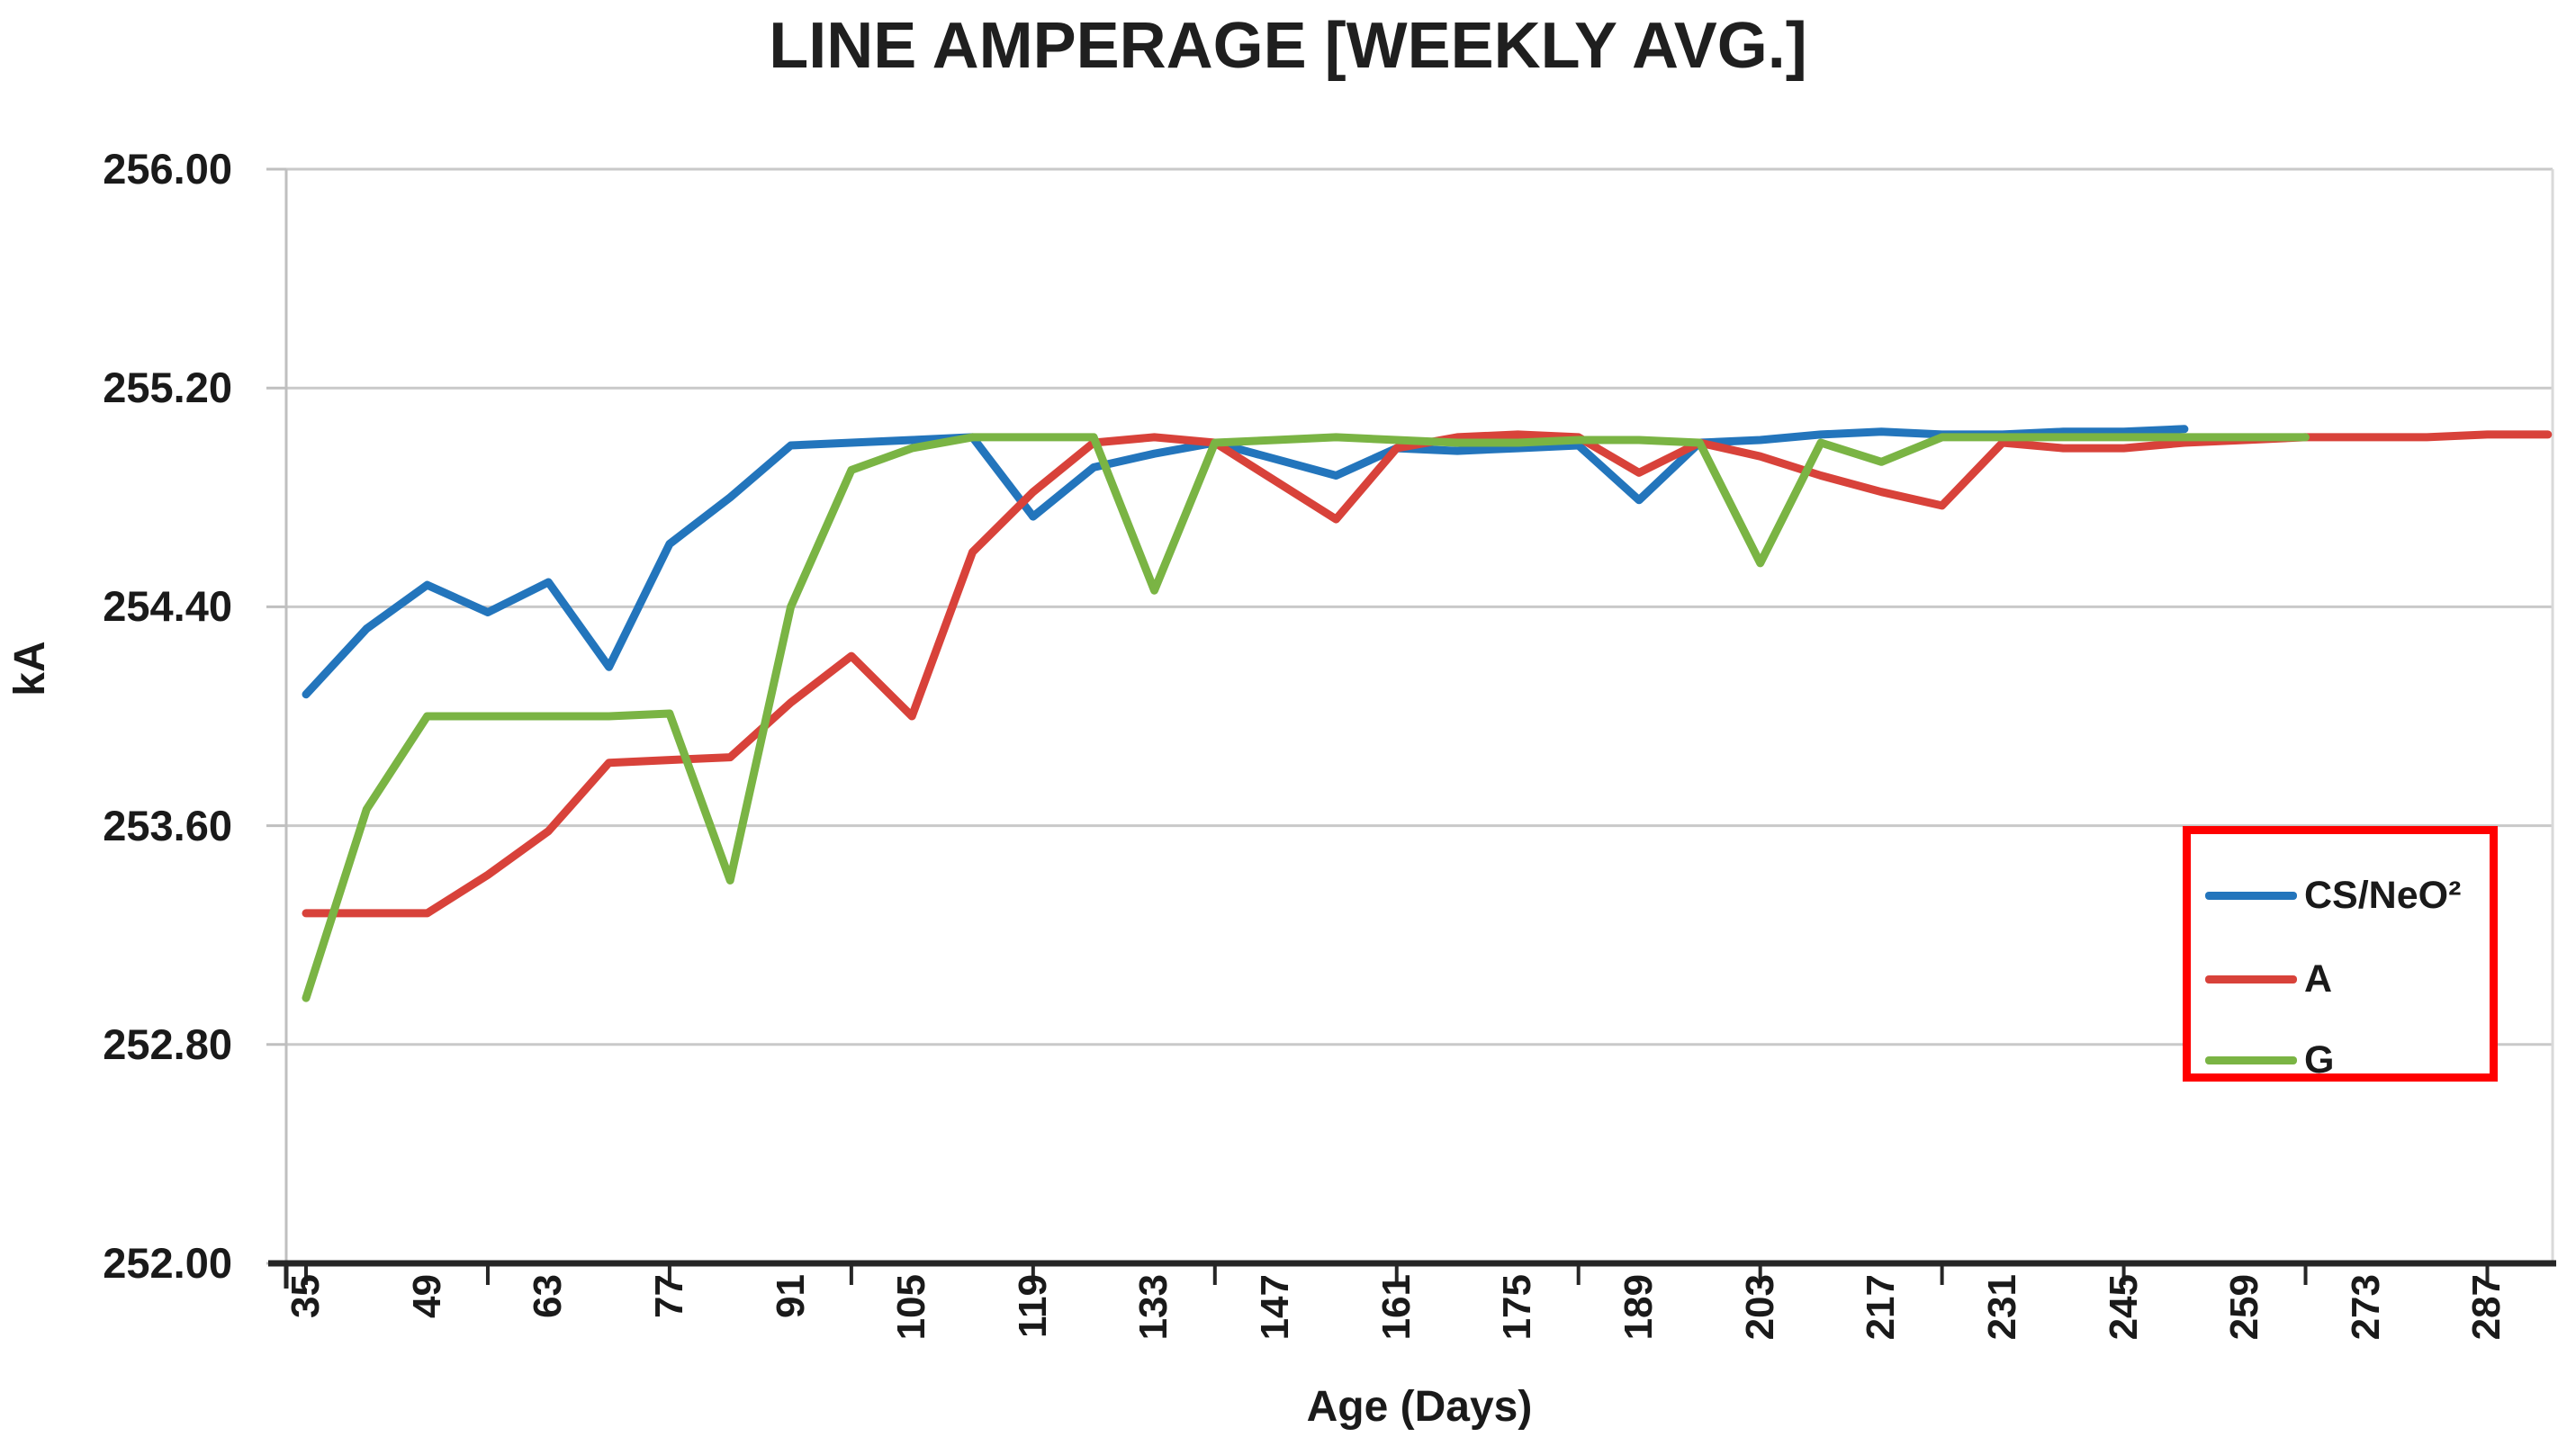 This screenshot has height=1446, width=2576. Describe the element at coordinates (2318, 979) in the screenshot. I see `legend-label: A` at that location.